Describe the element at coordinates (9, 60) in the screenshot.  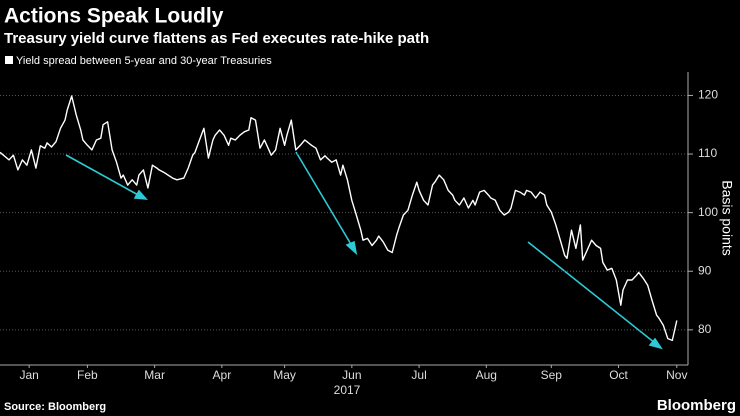
I see `legend-swatch` at that location.